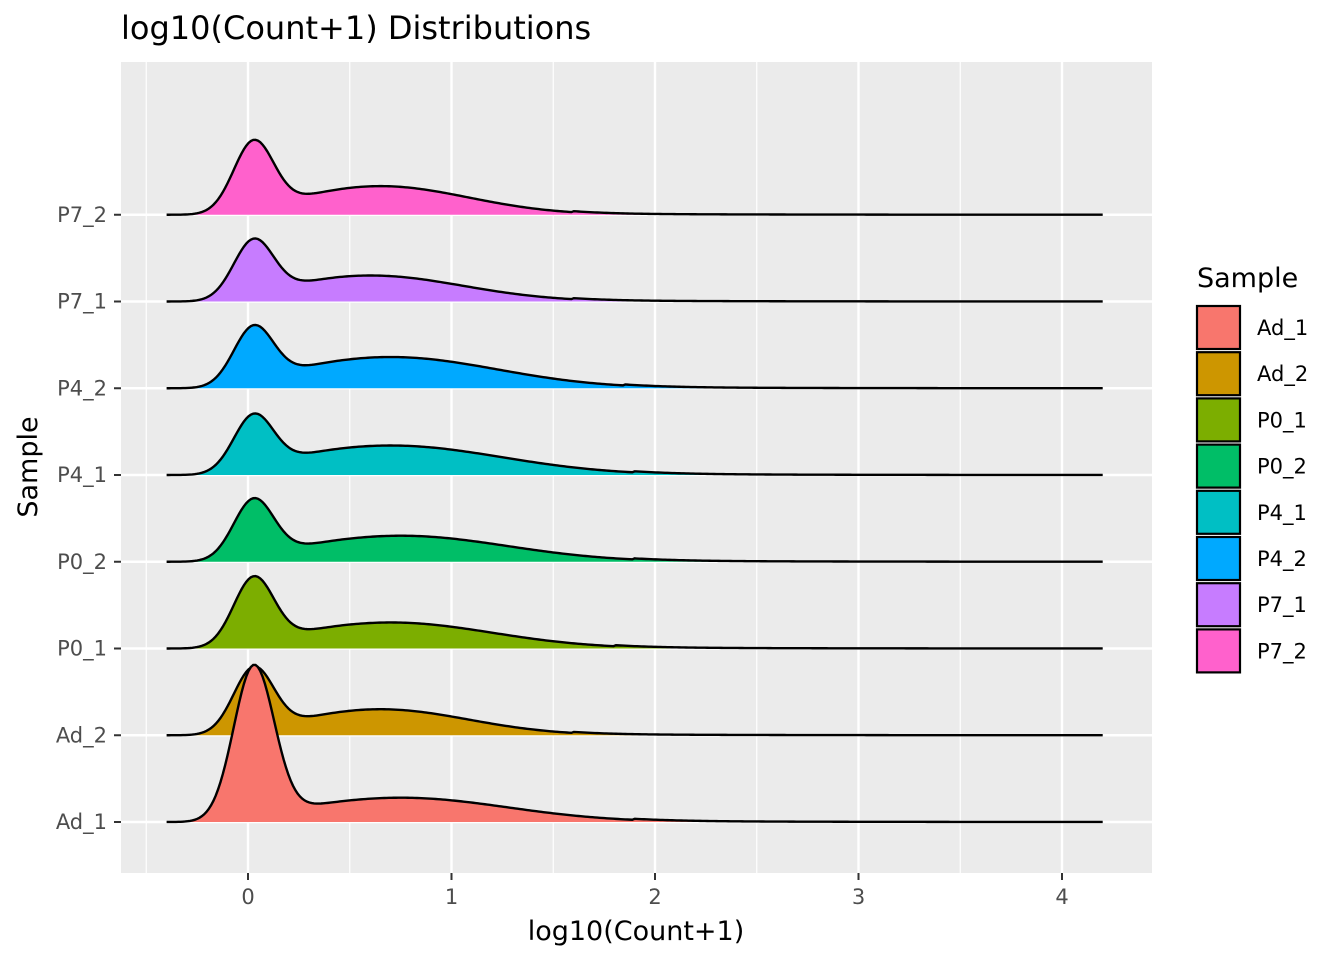  What do you see at coordinates (247, 897) in the screenshot?
I see `x-tick-label: 0` at bounding box center [247, 897].